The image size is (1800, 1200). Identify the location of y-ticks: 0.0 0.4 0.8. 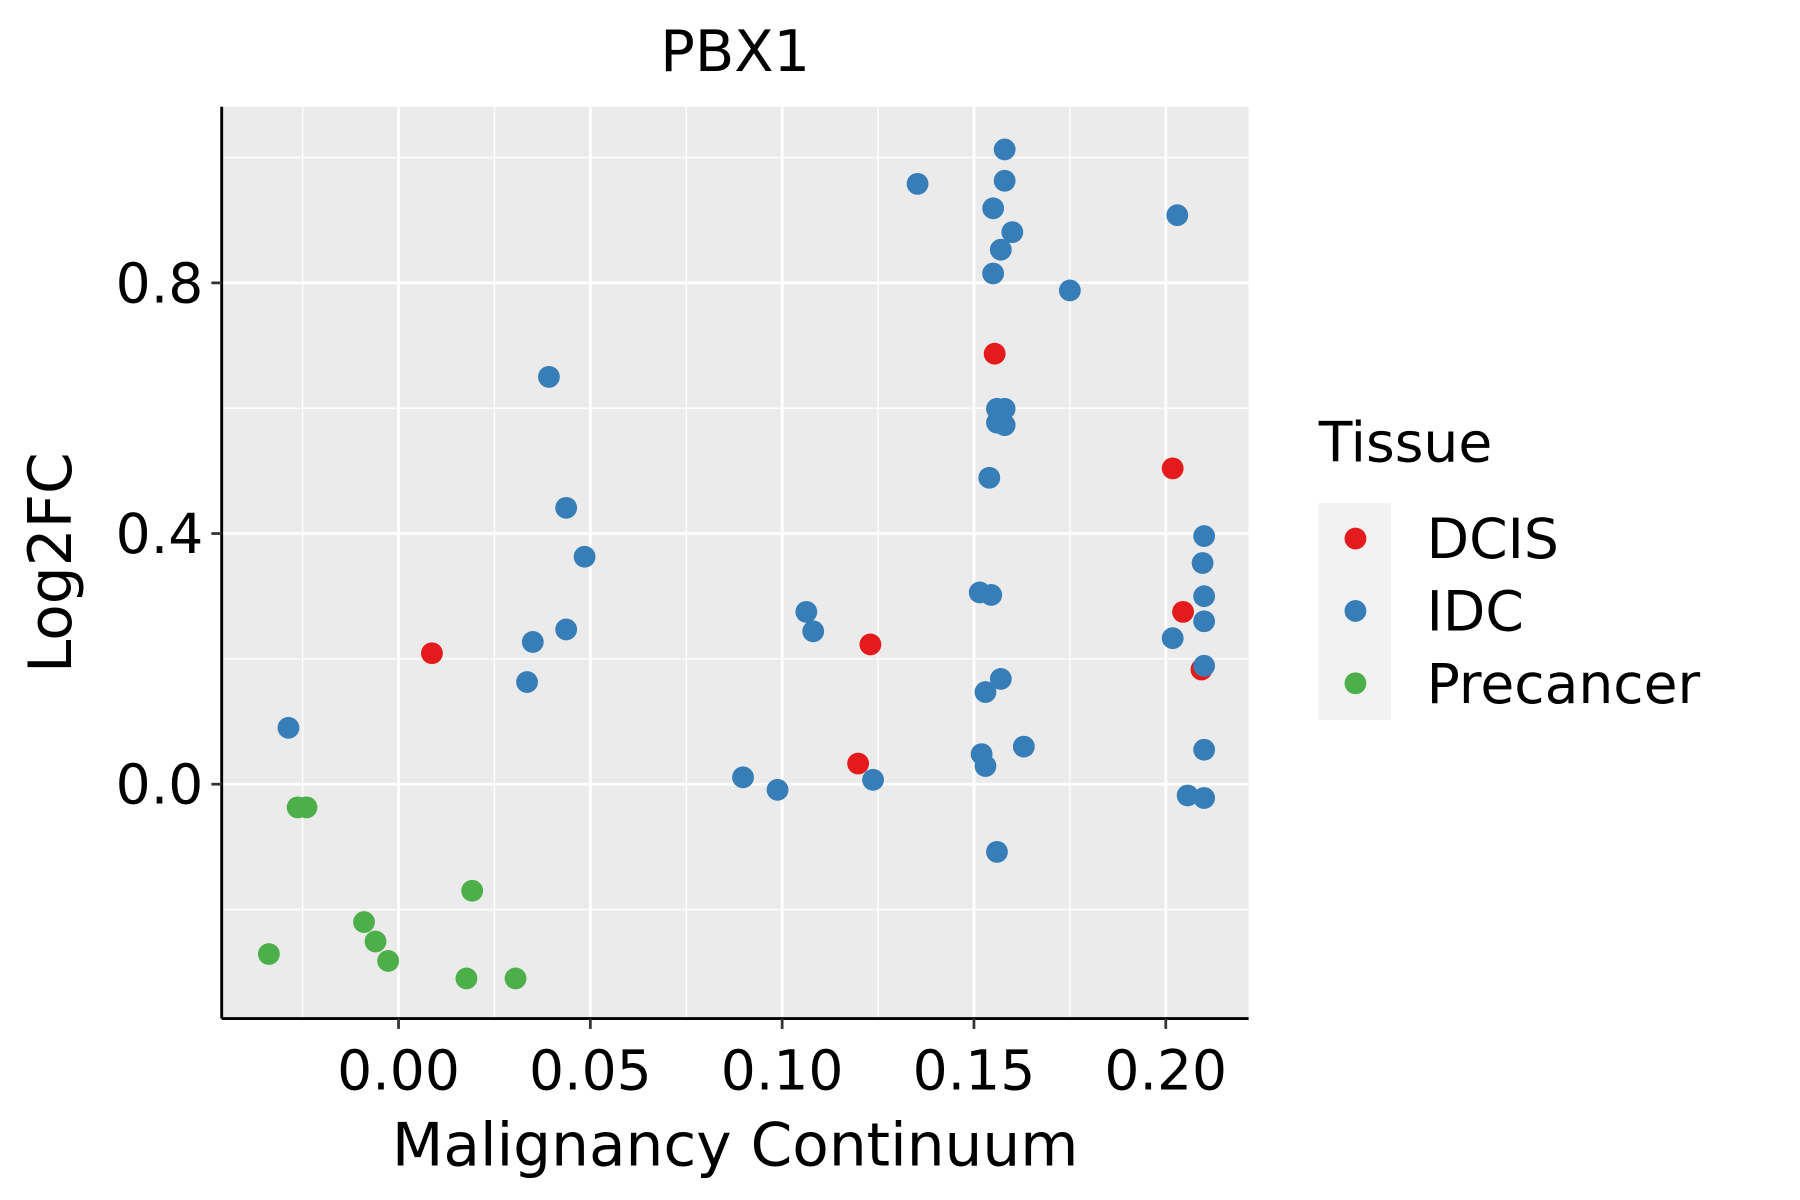
(169, 534).